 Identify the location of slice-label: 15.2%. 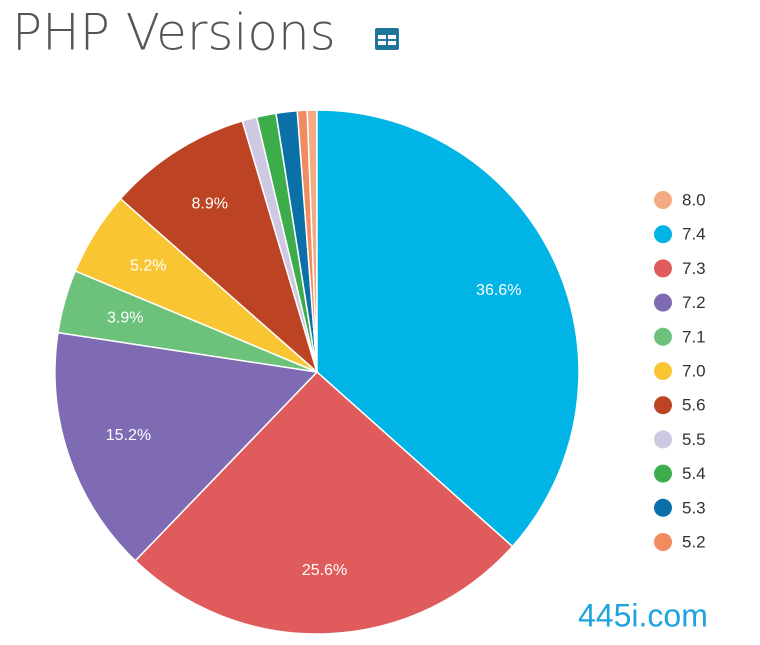
(128, 435).